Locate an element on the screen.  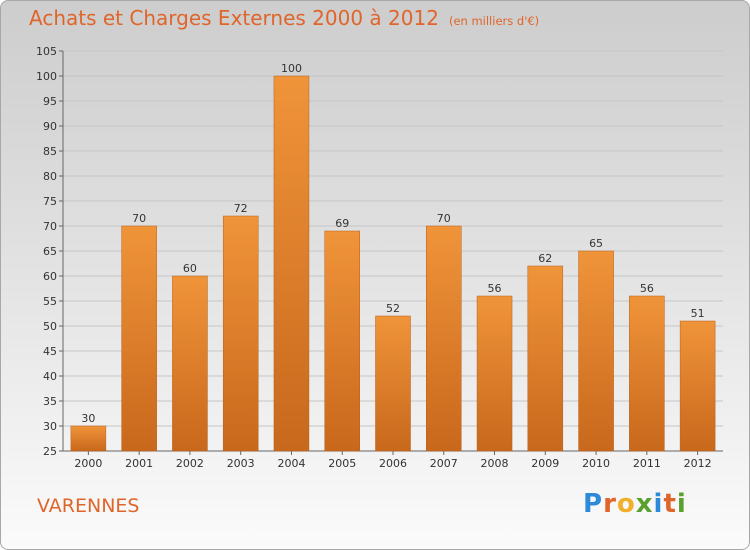
x-tick-label: 2010 is located at coordinates (596, 463).